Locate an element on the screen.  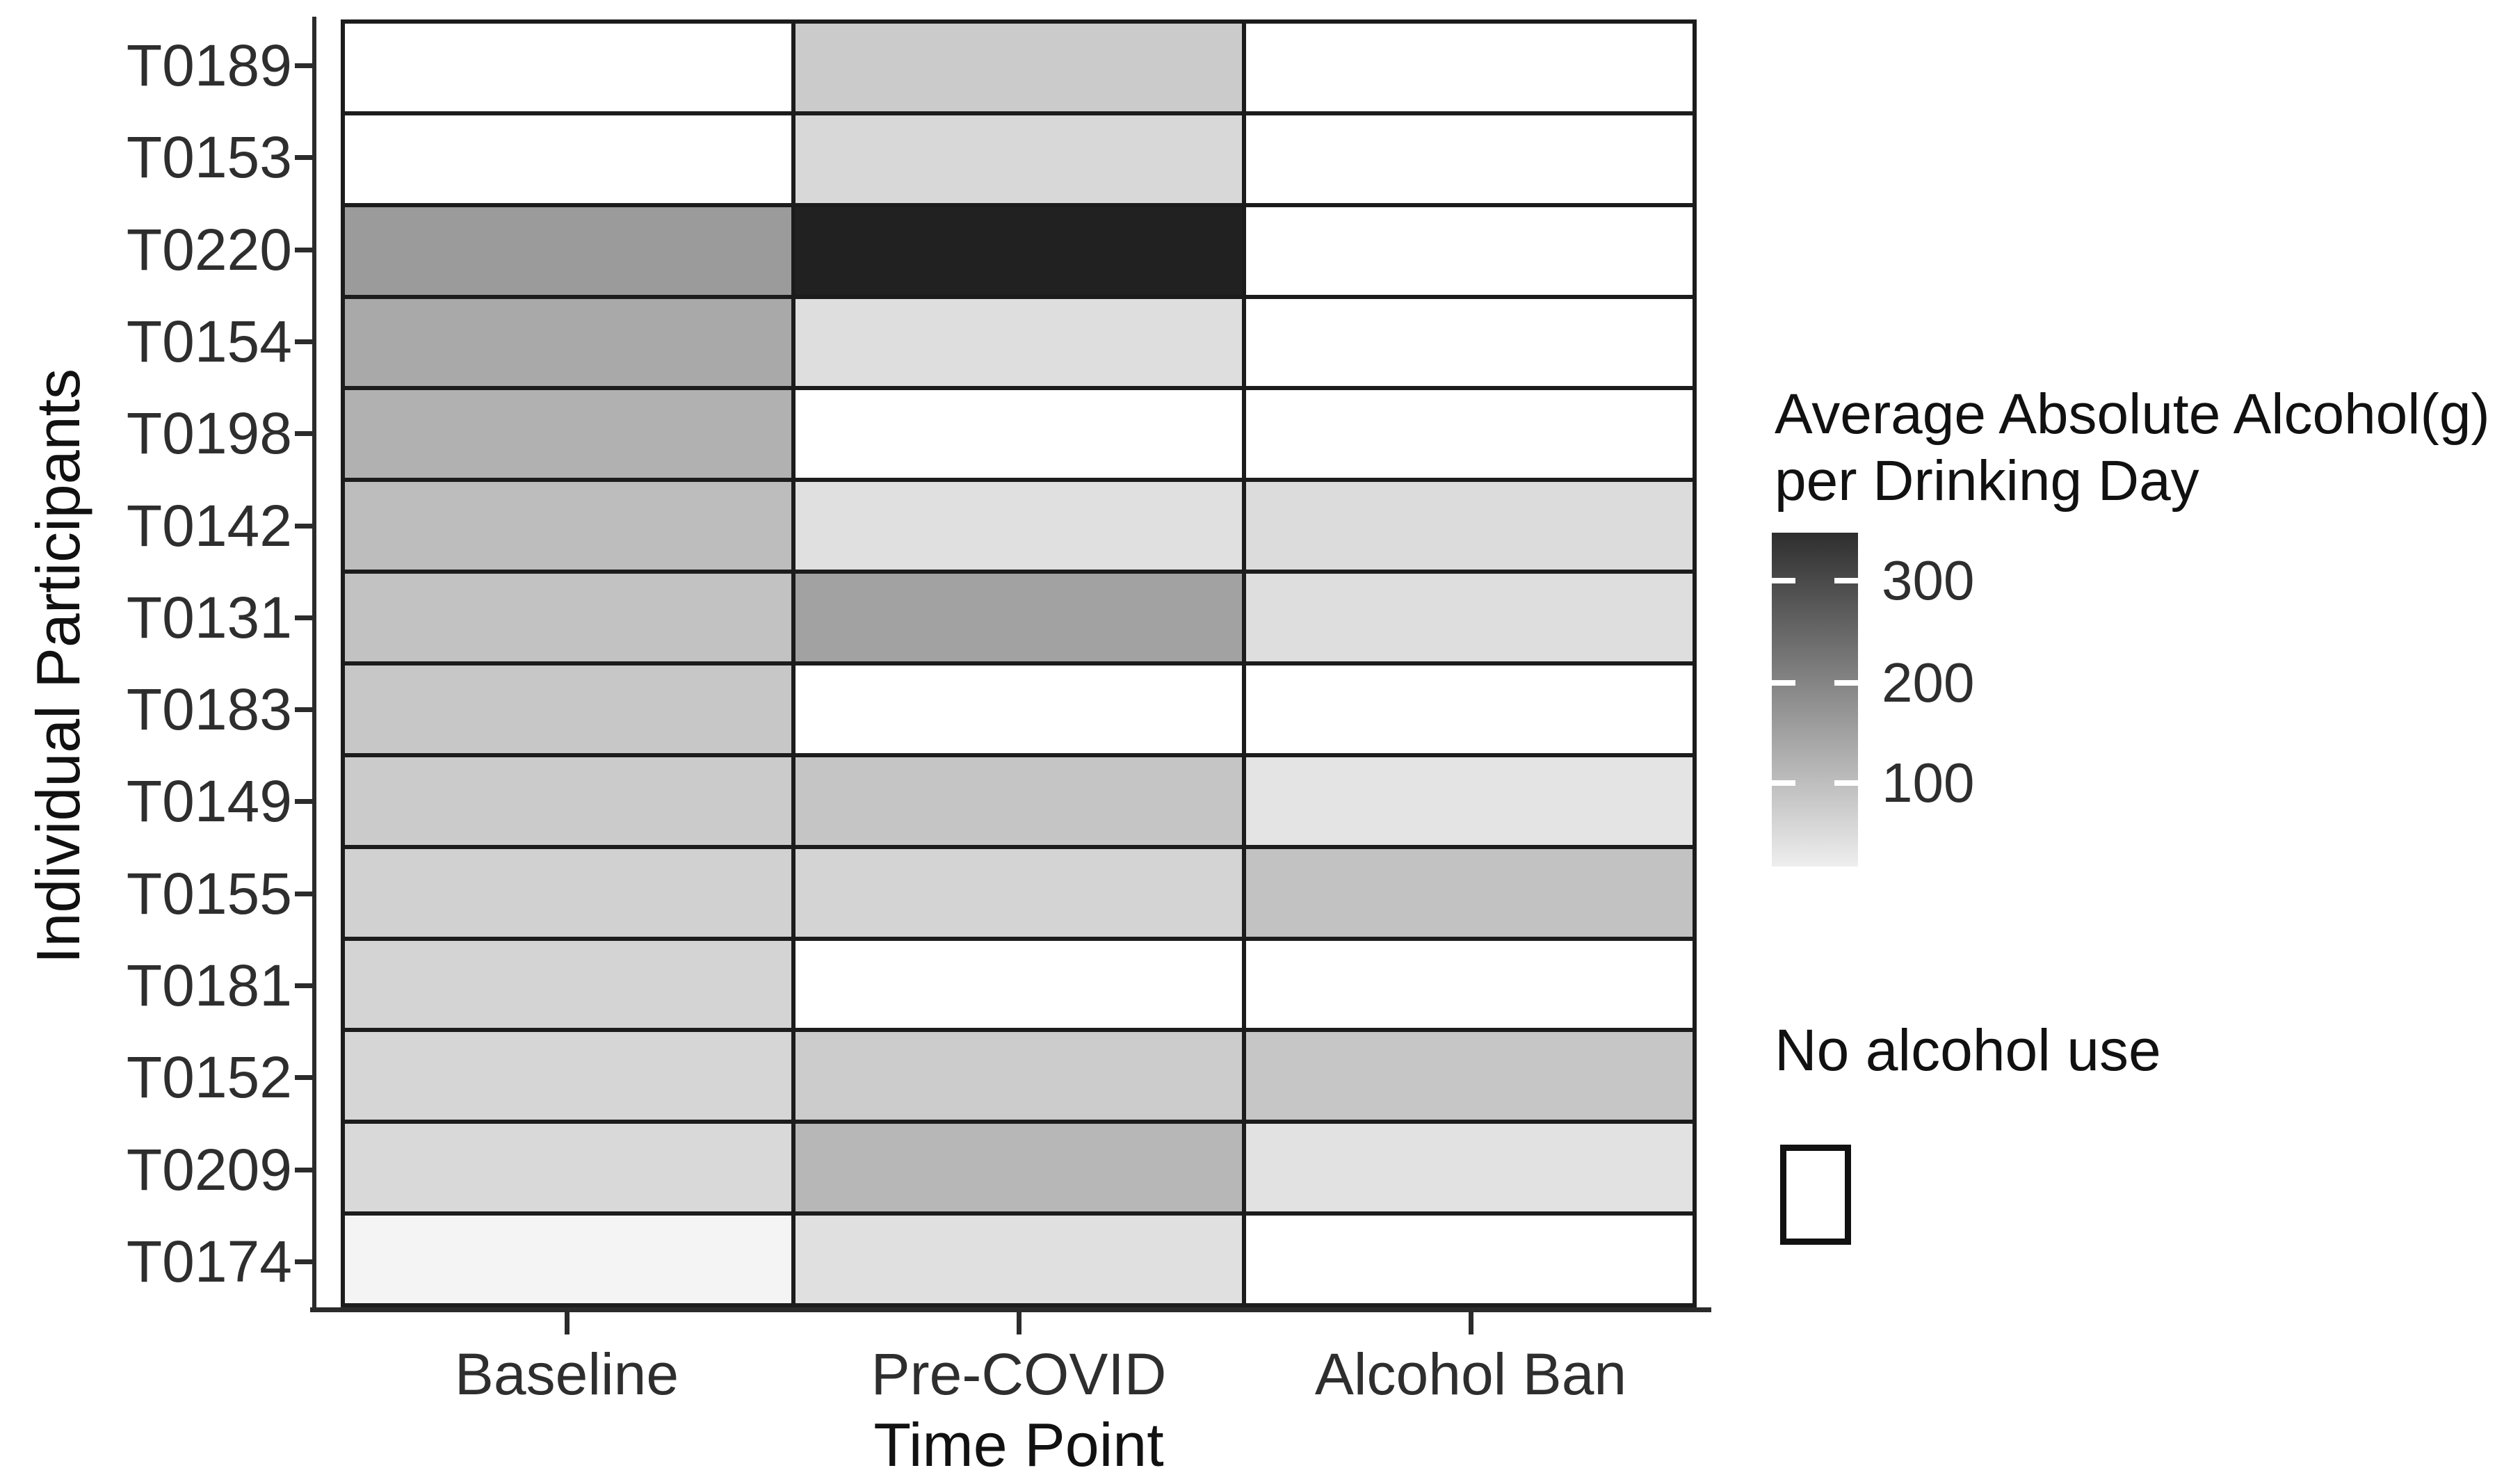
heatmap-cell-T0152-Alcohol Ban is located at coordinates (1469, 1076).